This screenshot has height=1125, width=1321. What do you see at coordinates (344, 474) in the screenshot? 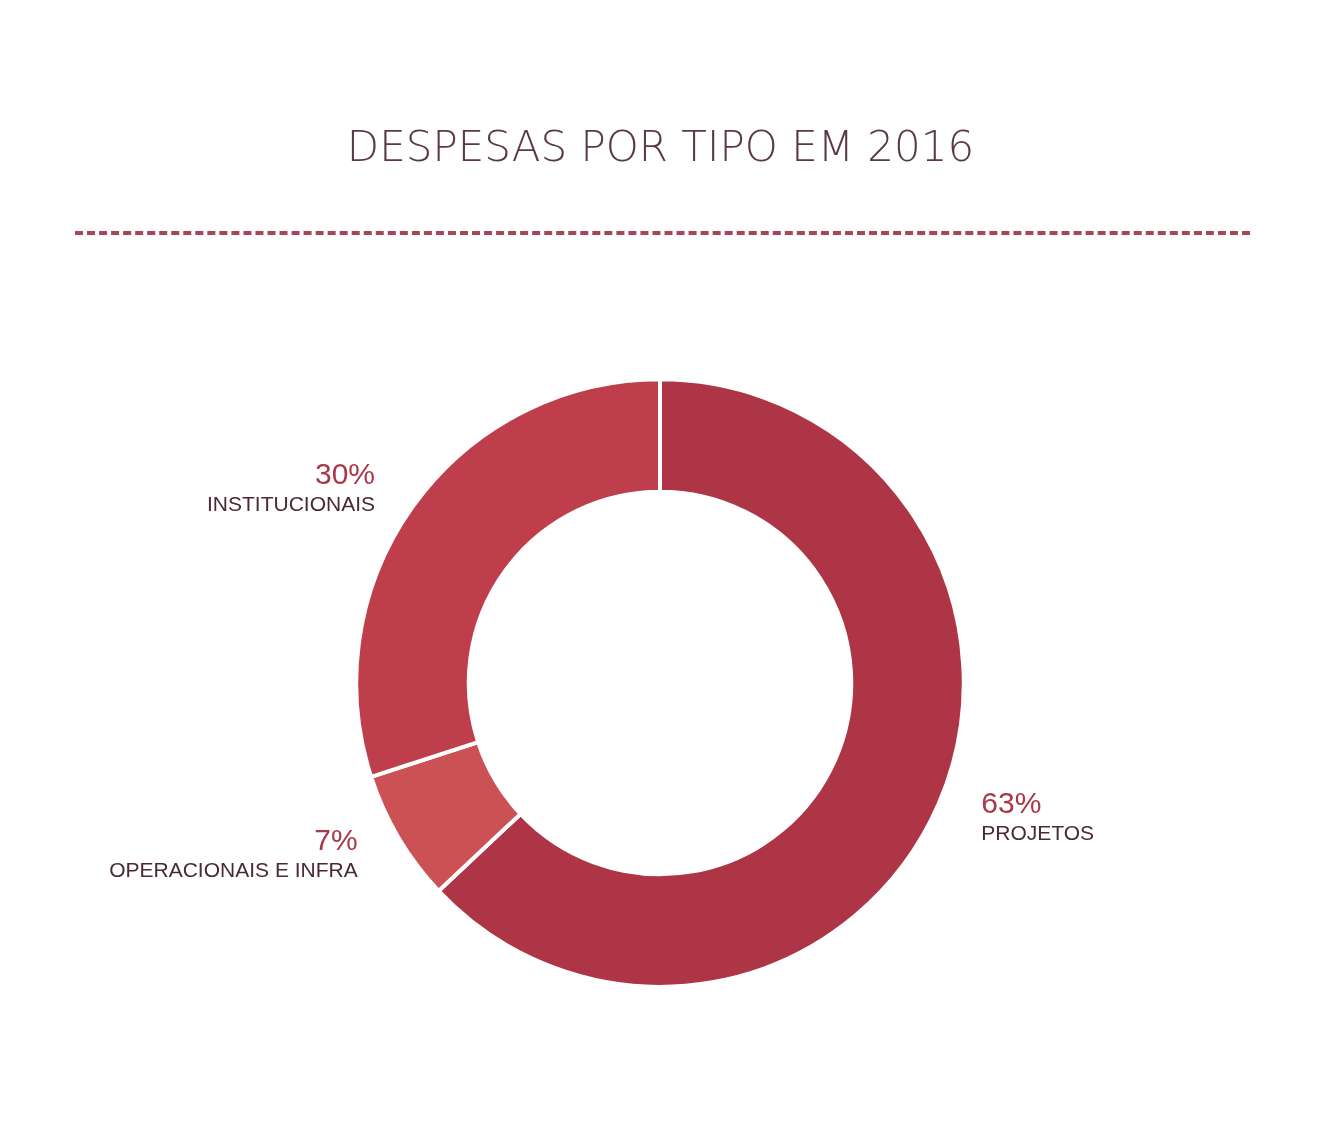
I see `data-label: 30%` at bounding box center [344, 474].